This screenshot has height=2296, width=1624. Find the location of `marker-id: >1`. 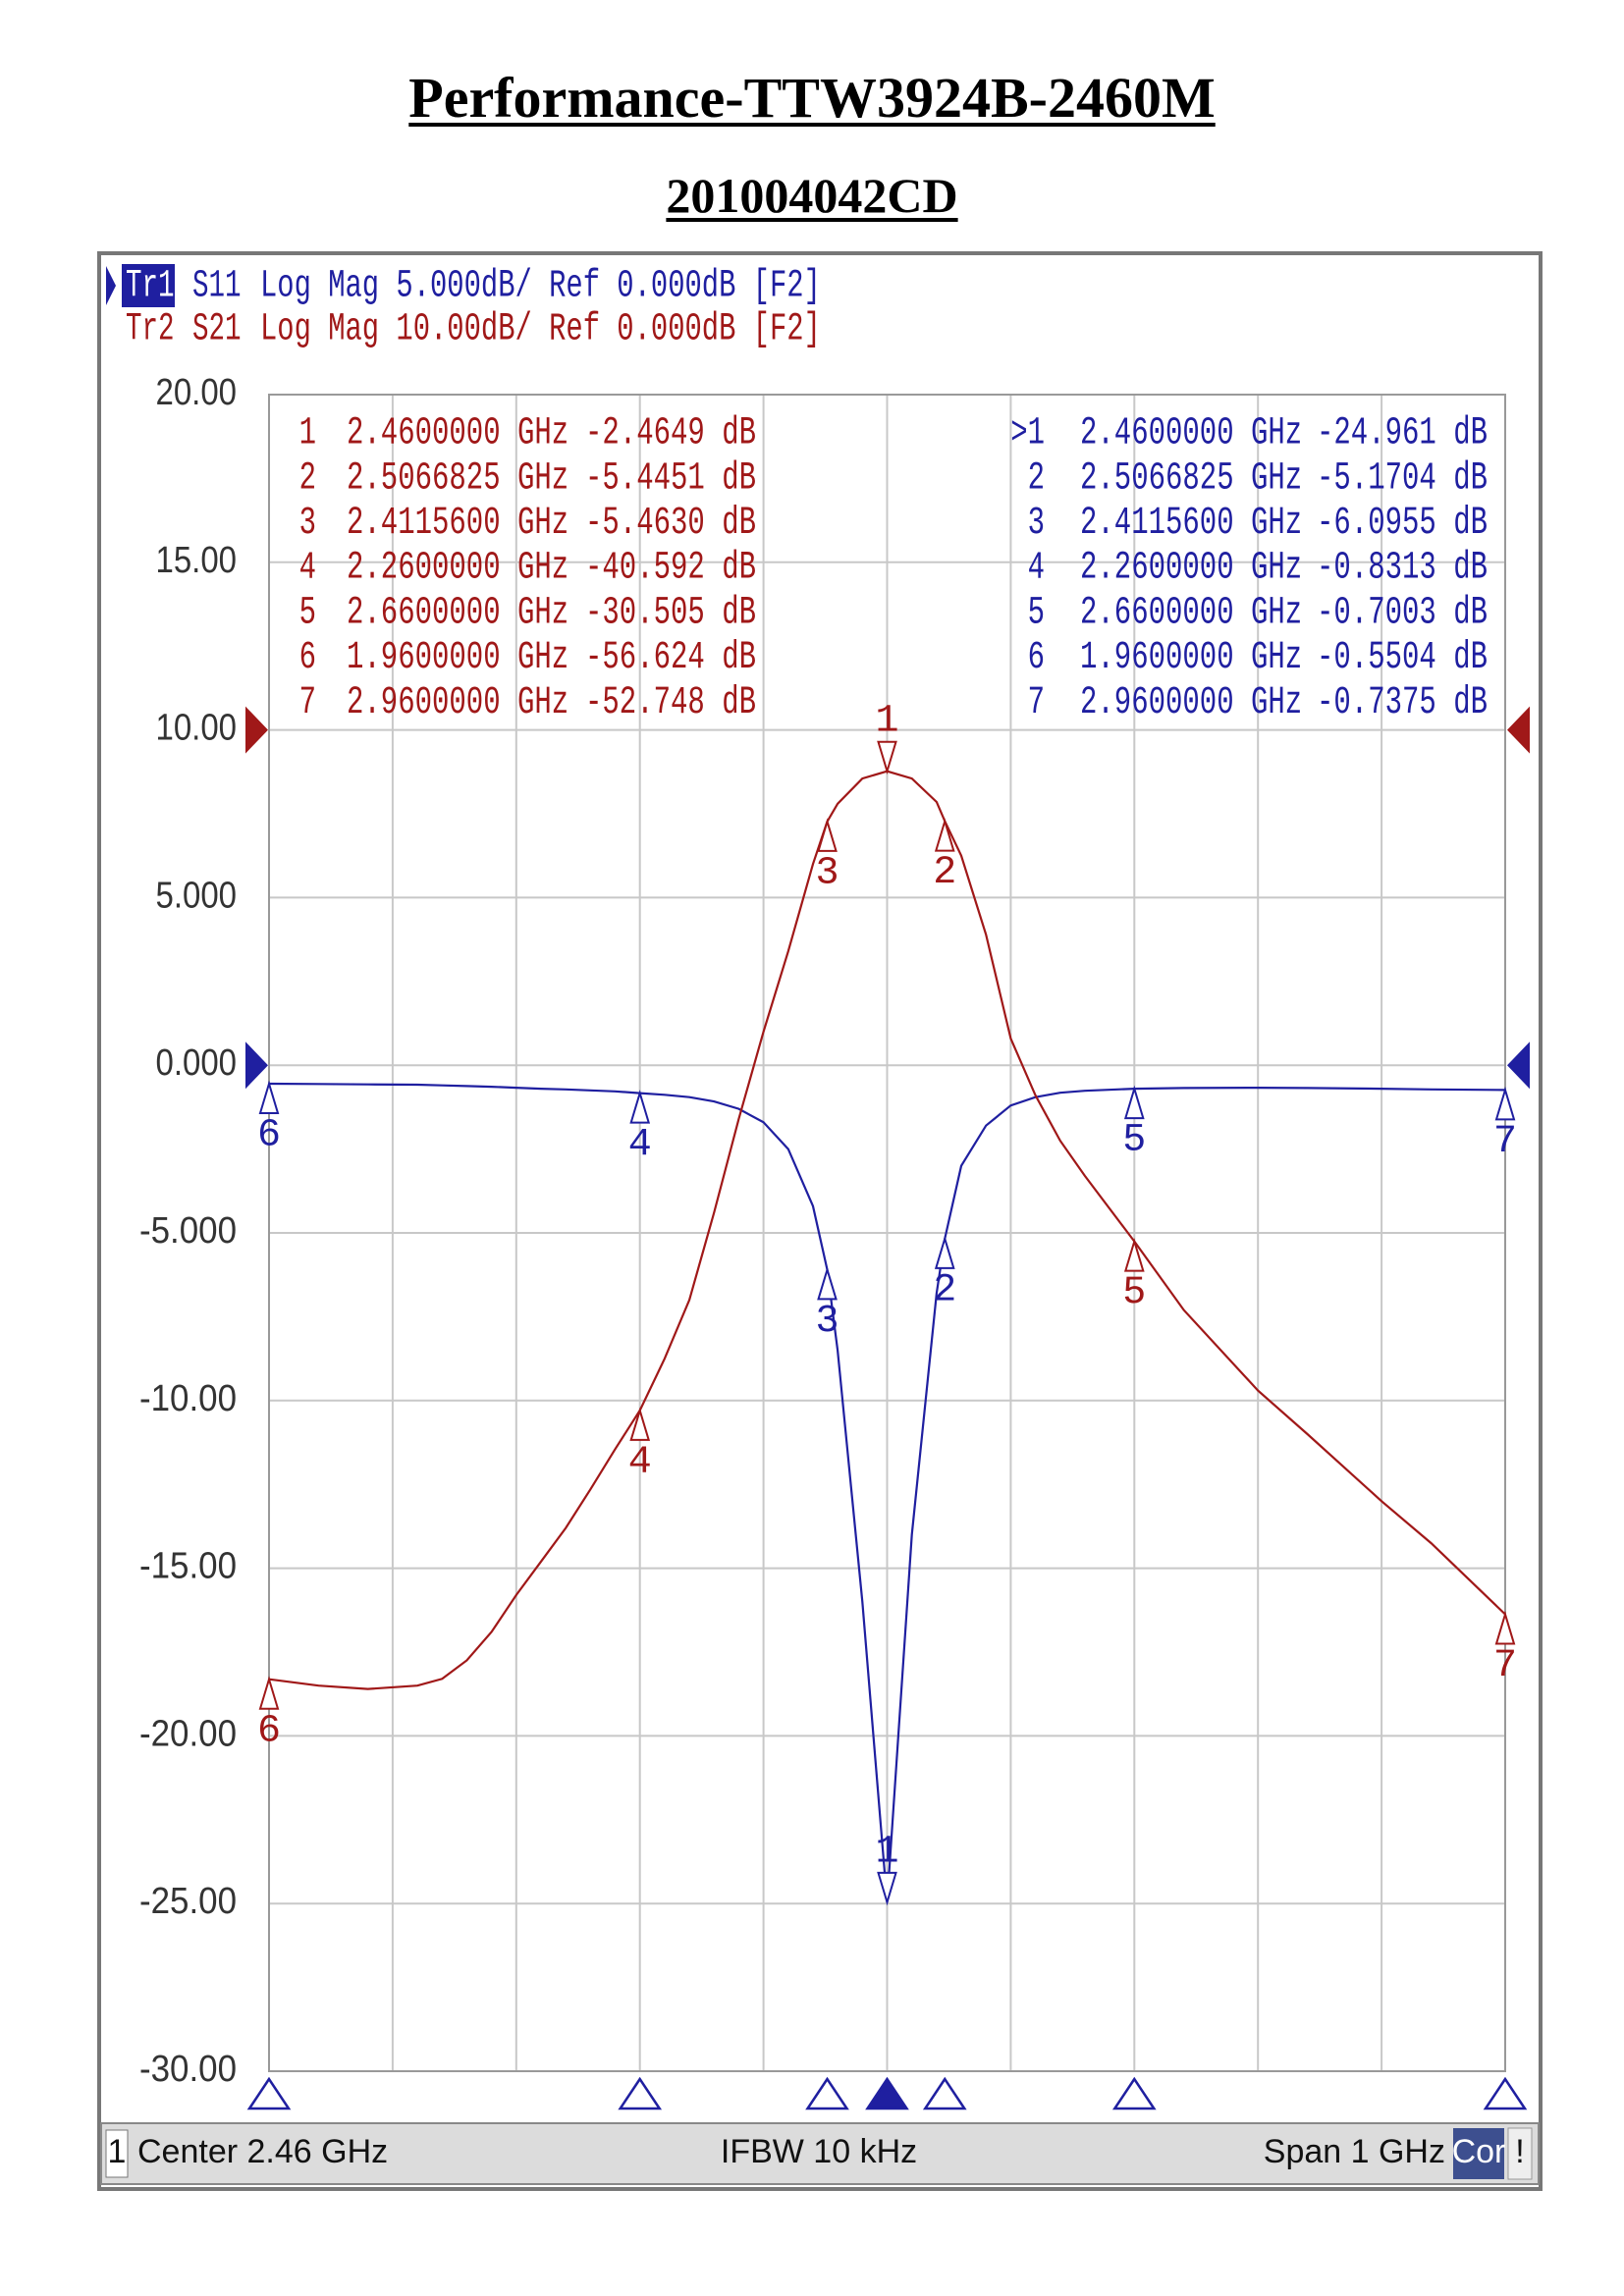

marker-id: >1 is located at coordinates (1027, 434).